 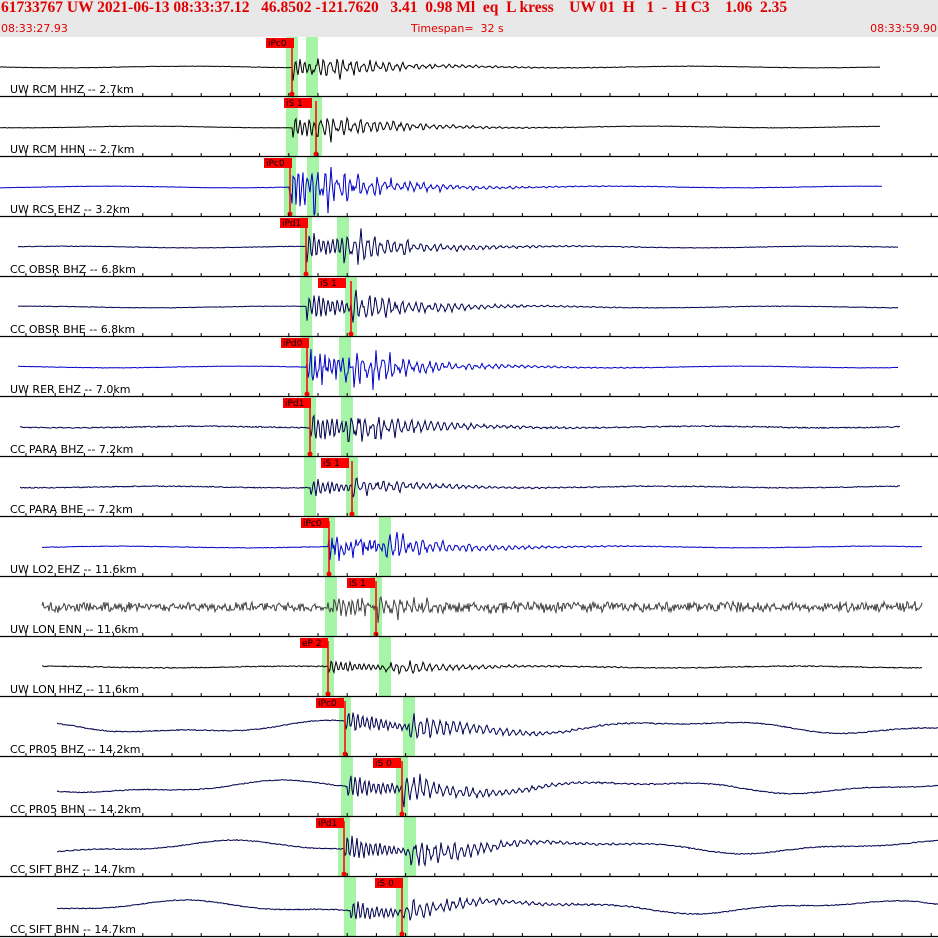 I want to click on station-label: UW RER EHZ -- 7.0km, so click(x=70, y=389).